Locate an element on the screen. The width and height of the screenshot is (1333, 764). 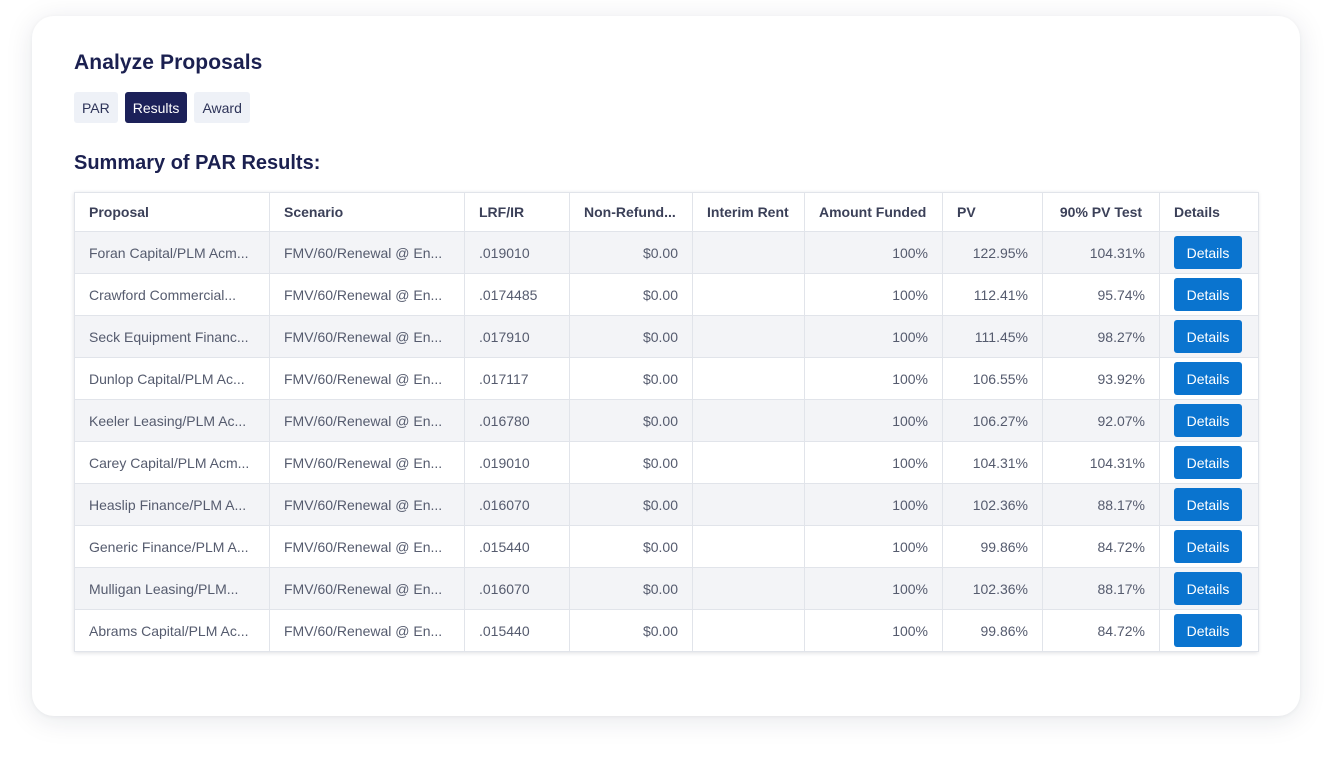
cell-lrf-ir: .017117 is located at coordinates (517, 378).